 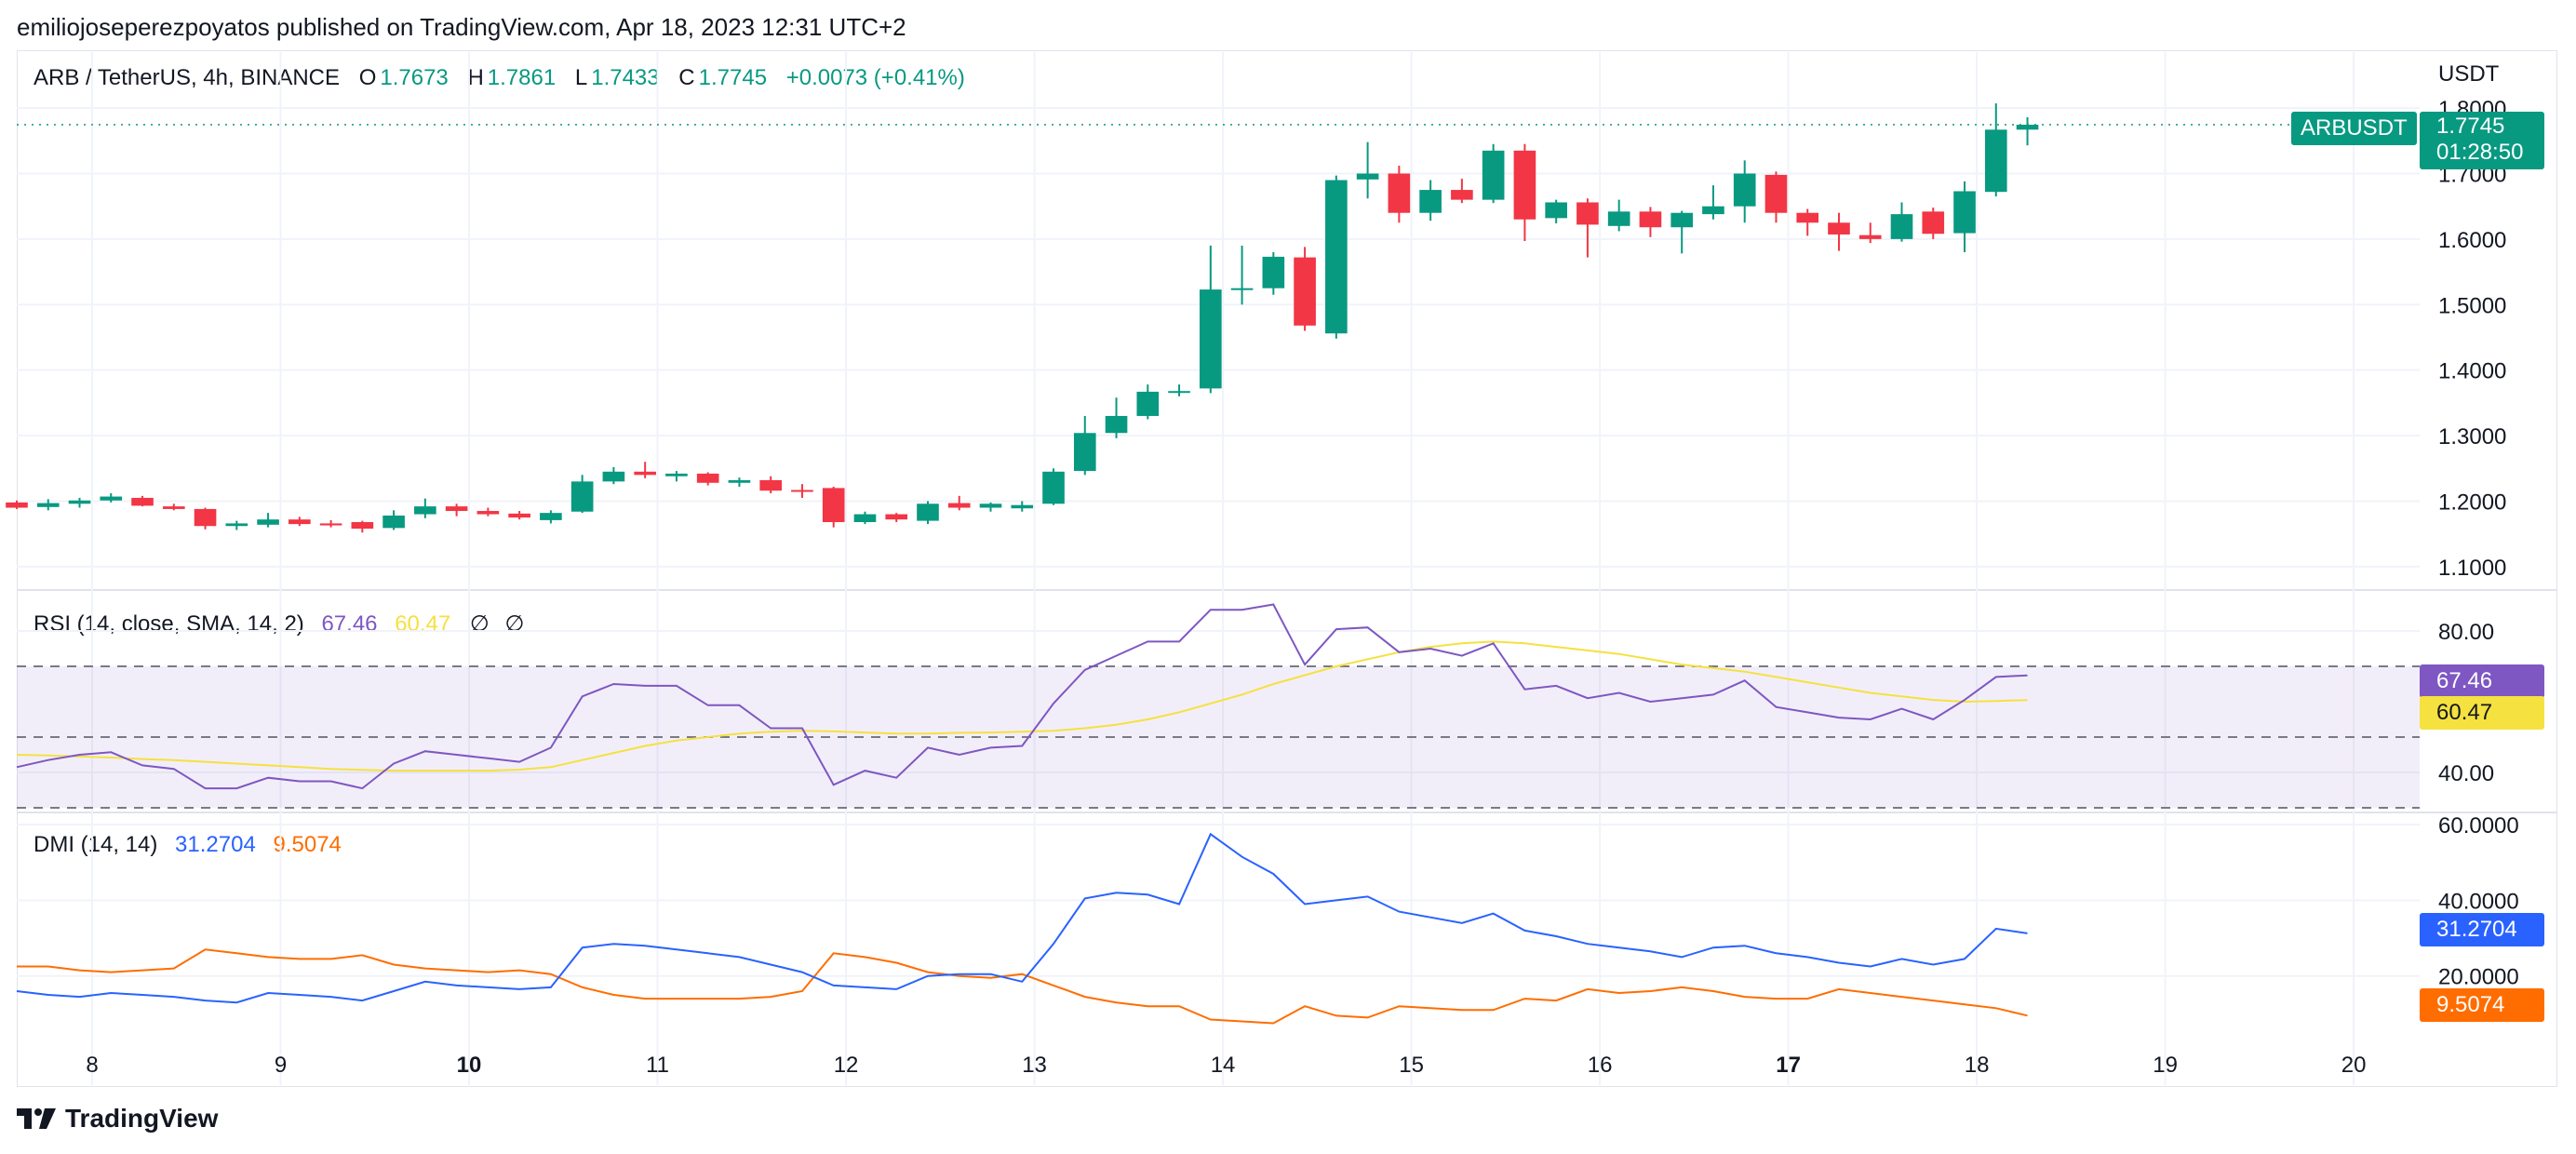 What do you see at coordinates (169, 624) in the screenshot?
I see `rsi-label: RSI (14, close, SMA, 14, 2)` at bounding box center [169, 624].